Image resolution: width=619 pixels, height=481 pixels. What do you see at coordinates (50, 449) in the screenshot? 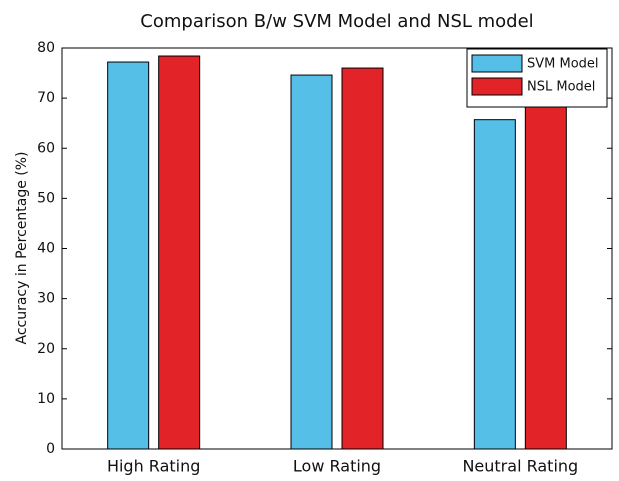
I see `y-tick-label: 0` at bounding box center [50, 449].